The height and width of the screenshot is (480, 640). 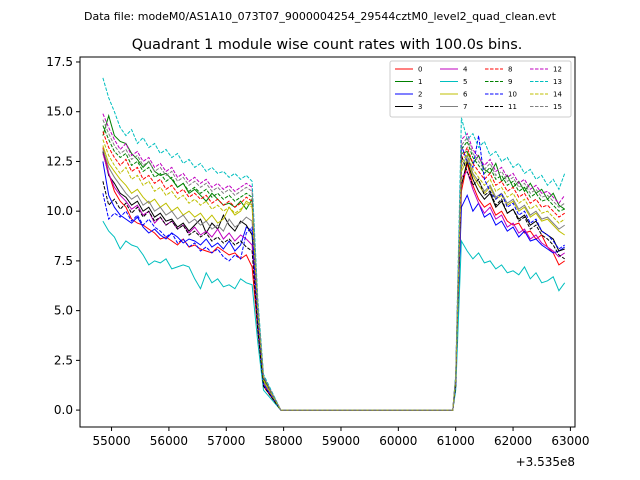 What do you see at coordinates (465, 107) in the screenshot?
I see `legend-label-7: 7` at bounding box center [465, 107].